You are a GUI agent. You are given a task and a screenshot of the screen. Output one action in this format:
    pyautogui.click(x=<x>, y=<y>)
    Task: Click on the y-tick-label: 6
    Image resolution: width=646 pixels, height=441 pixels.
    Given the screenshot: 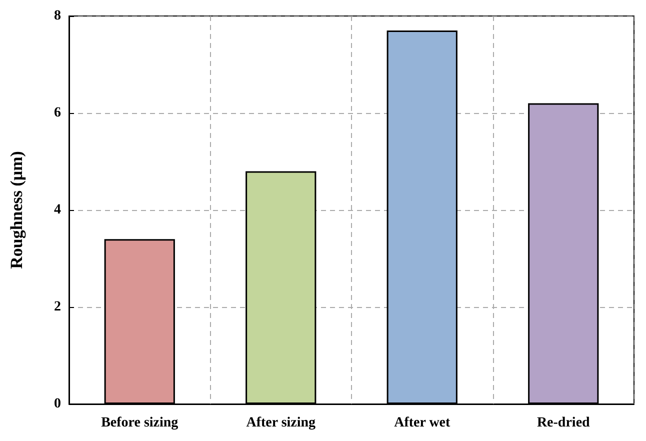 What is the action you would take?
    pyautogui.click(x=57, y=113)
    